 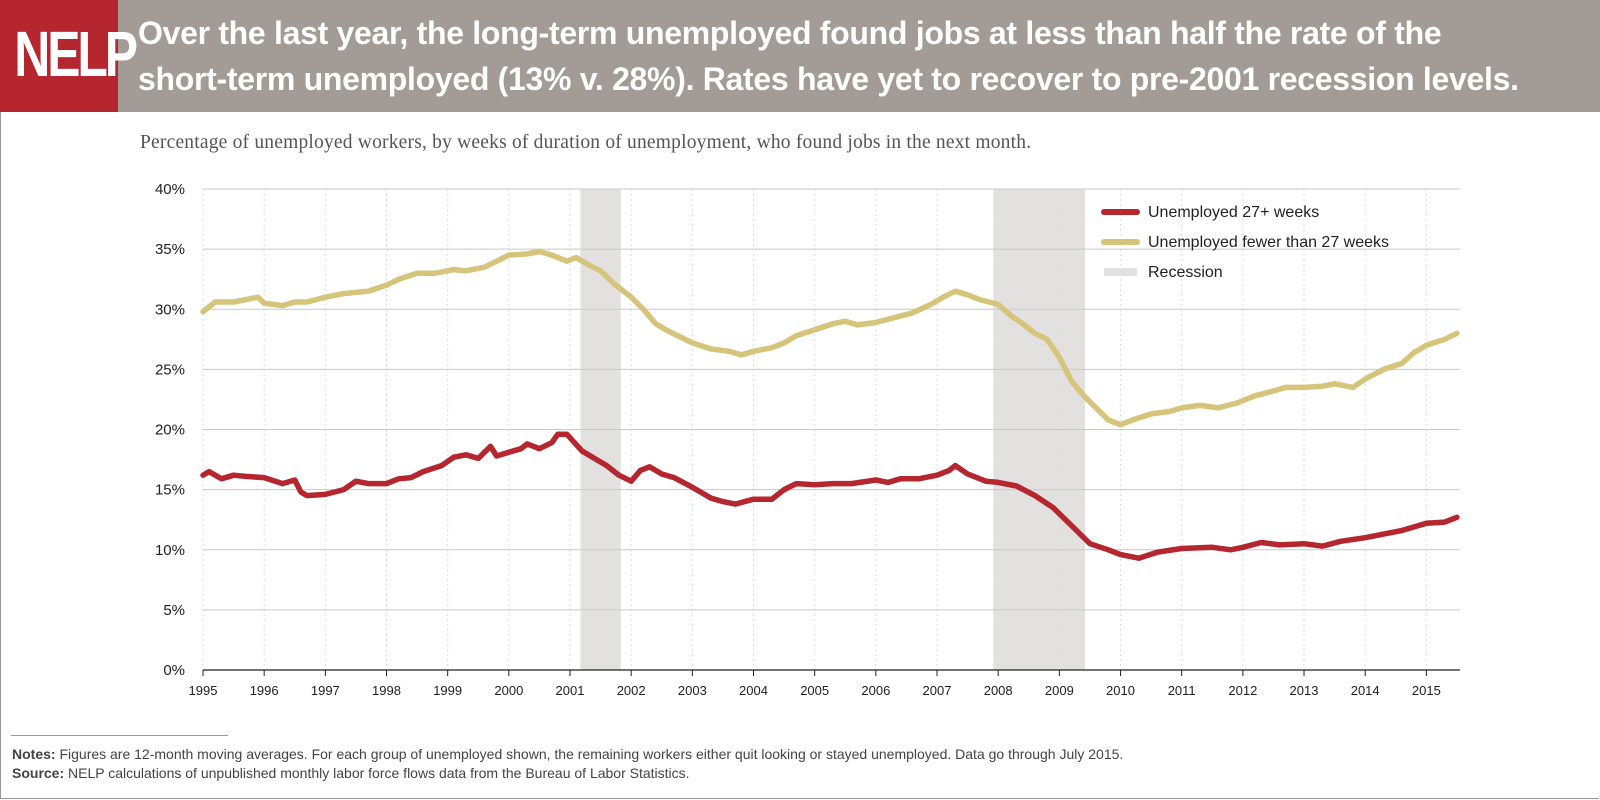 I want to click on legend-item: Recession, so click(x=1163, y=272).